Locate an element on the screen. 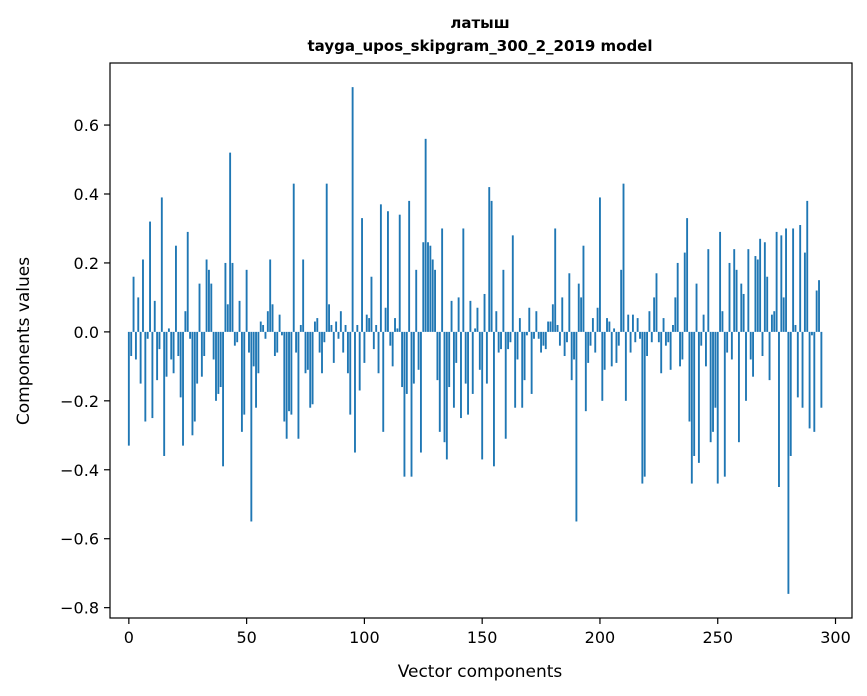  x-axis: 0 50 100 150 200 250 300 is located at coordinates (487, 632).